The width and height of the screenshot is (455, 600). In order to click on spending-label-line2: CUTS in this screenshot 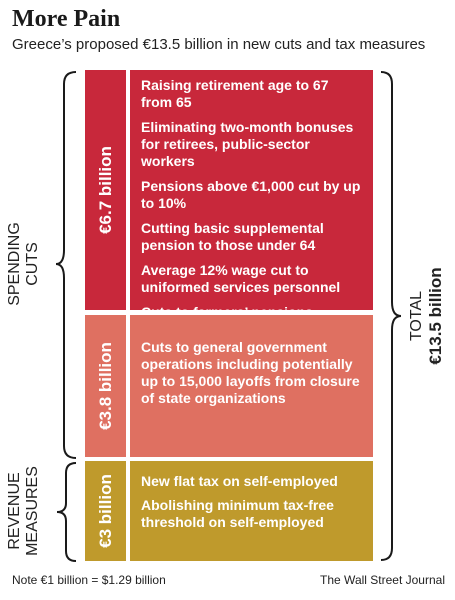, I will do `click(32, 264)`.